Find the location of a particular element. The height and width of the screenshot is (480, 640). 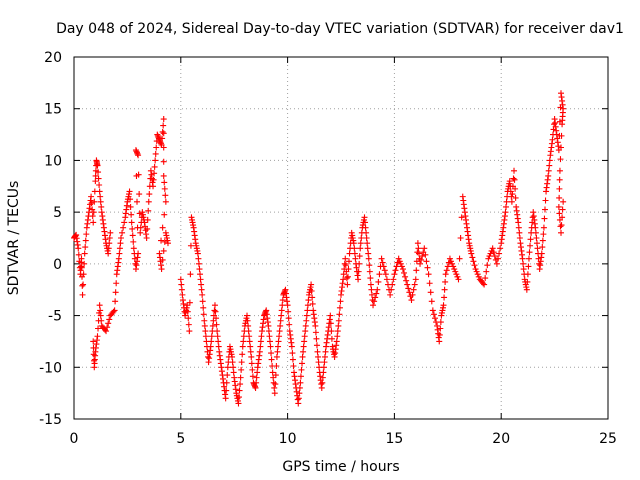

y-tick-label: 15 is located at coordinates (53, 110).